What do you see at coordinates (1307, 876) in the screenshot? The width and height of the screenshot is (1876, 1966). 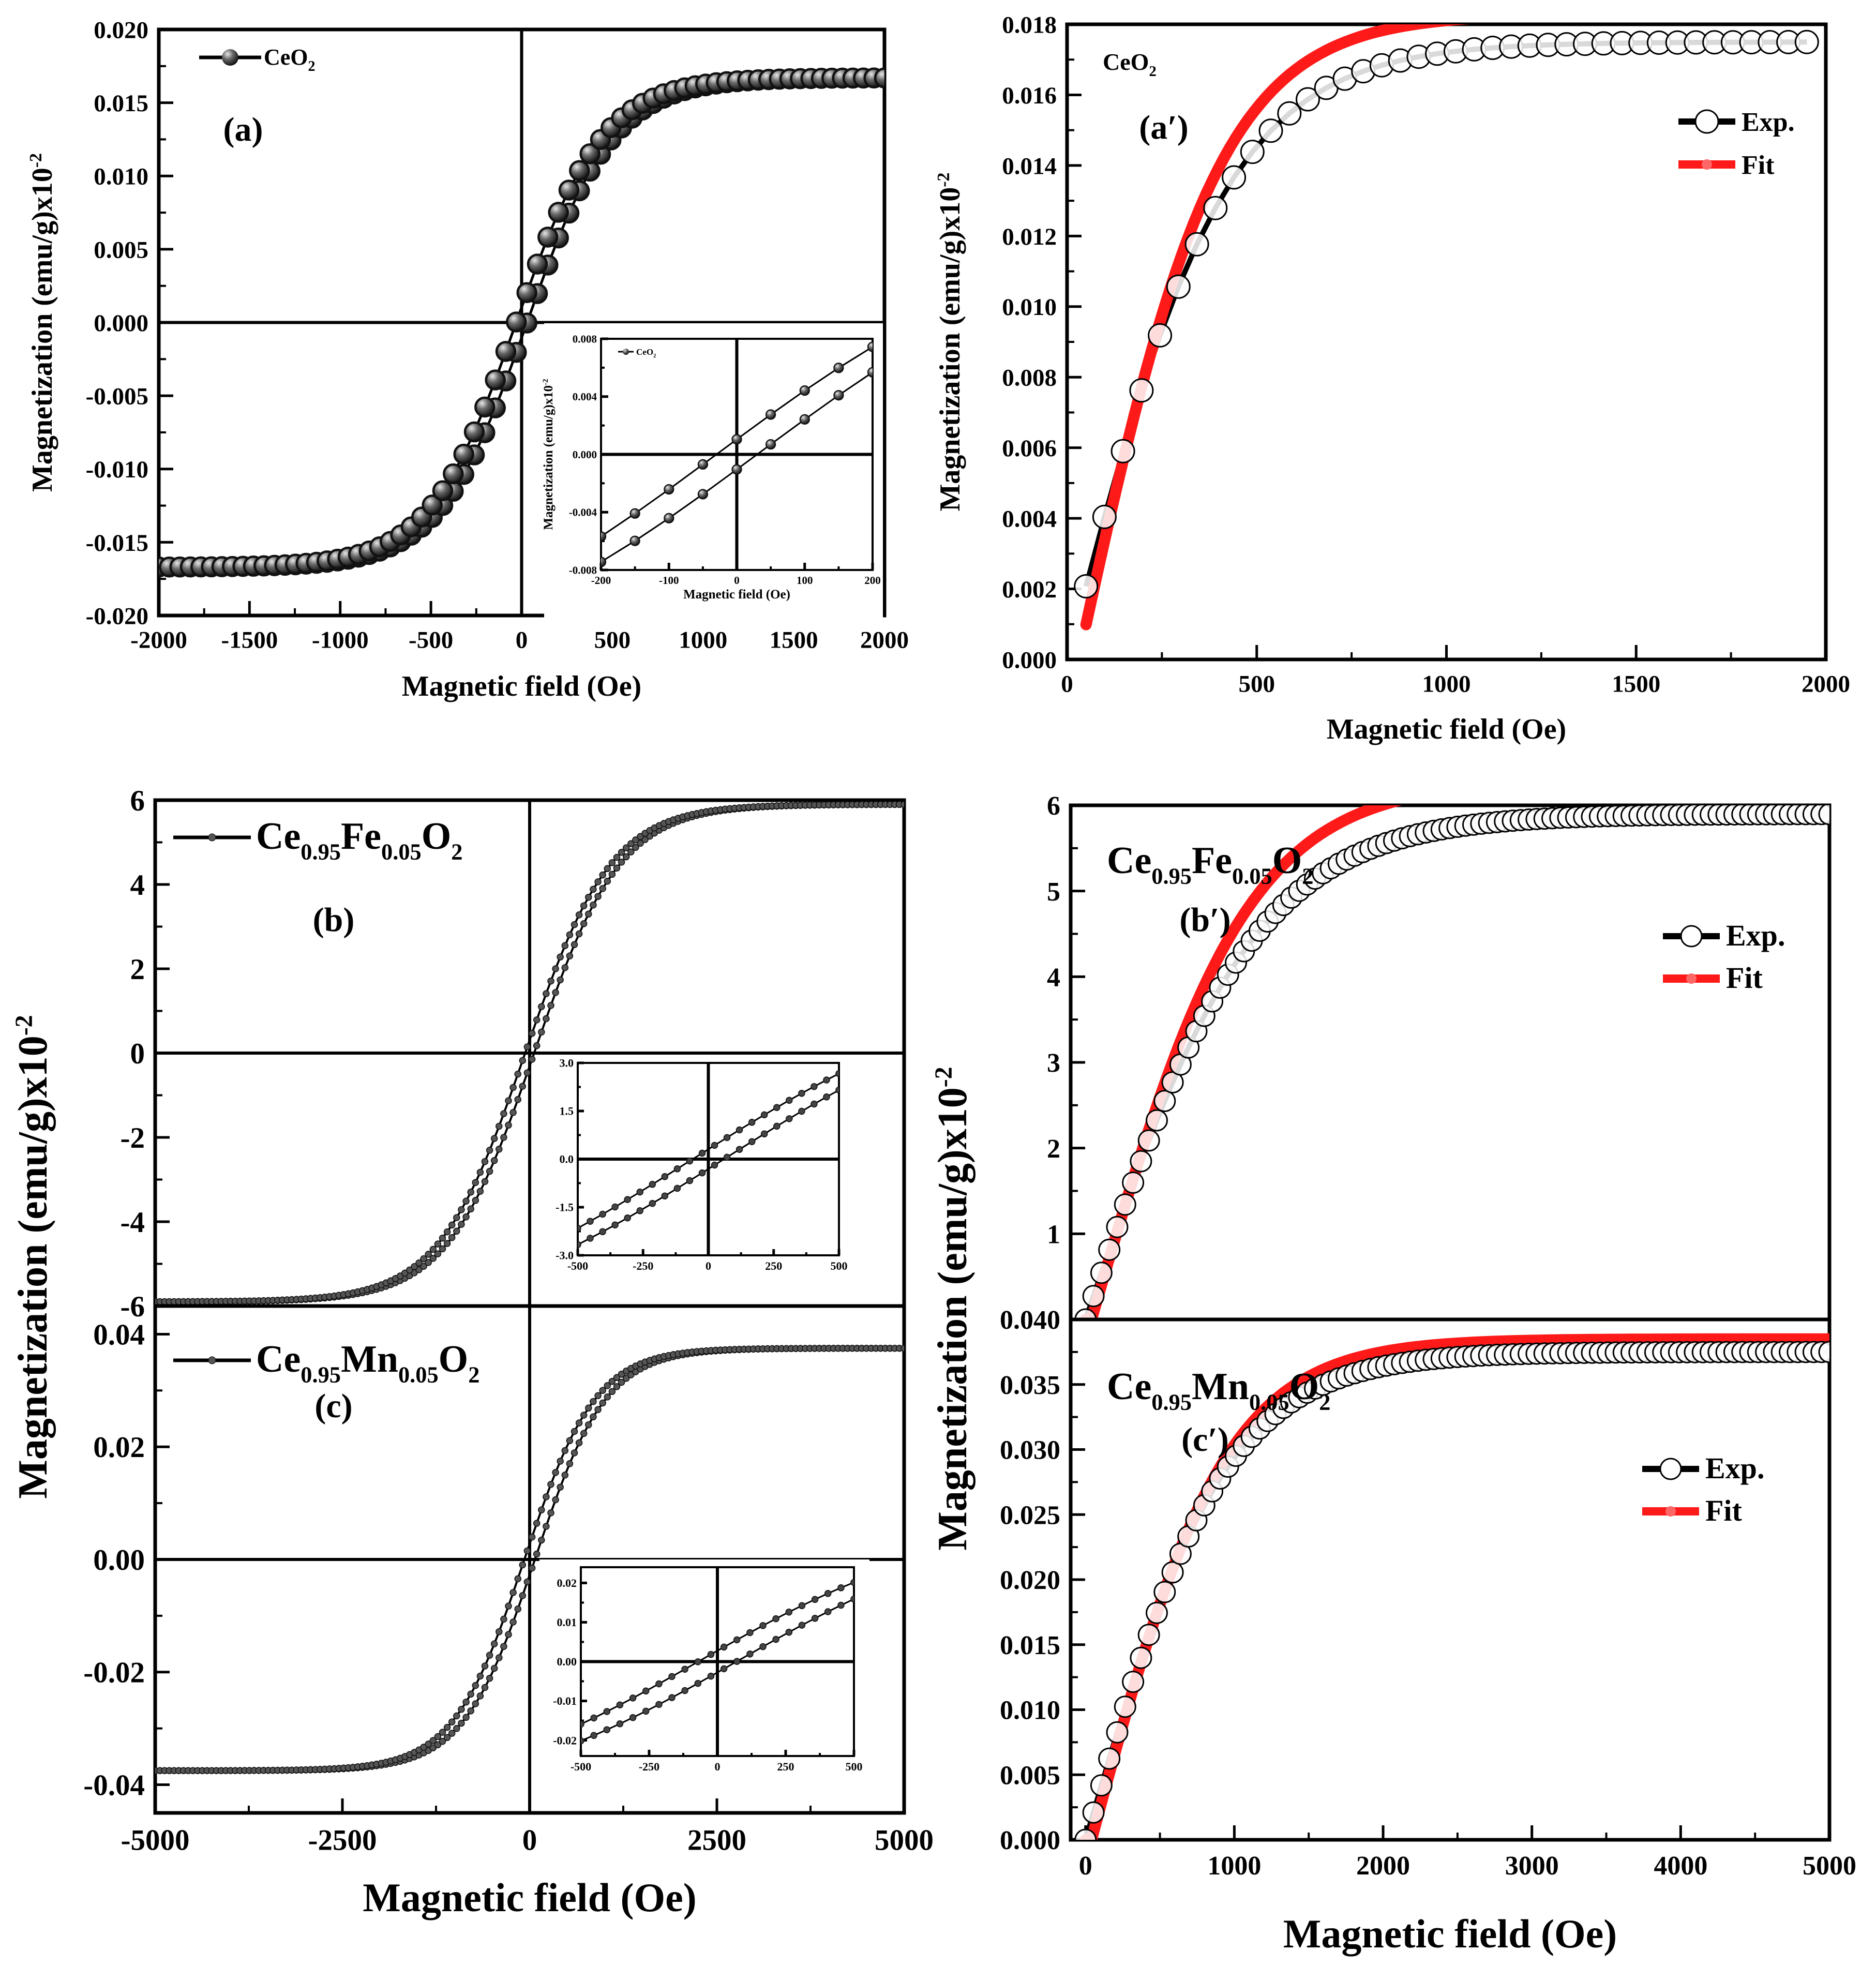 I see `legend-part: 2` at bounding box center [1307, 876].